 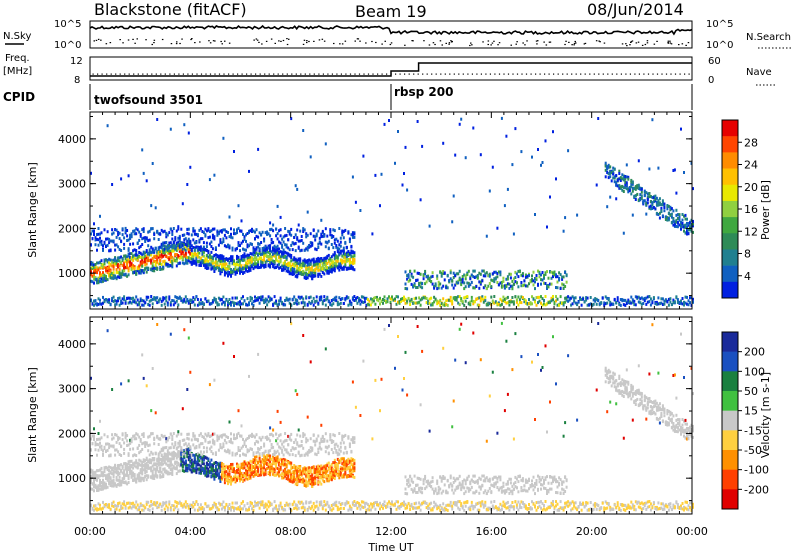 What do you see at coordinates (67, 45) in the screenshot?
I see `nsky-tick-bottom: 10^0` at bounding box center [67, 45].